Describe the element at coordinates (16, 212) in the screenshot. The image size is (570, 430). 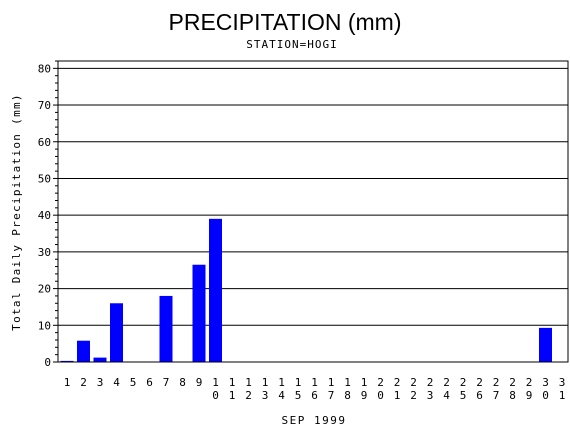
I see `y-axis-label: Total Daily Precipitation (mm)` at that location.